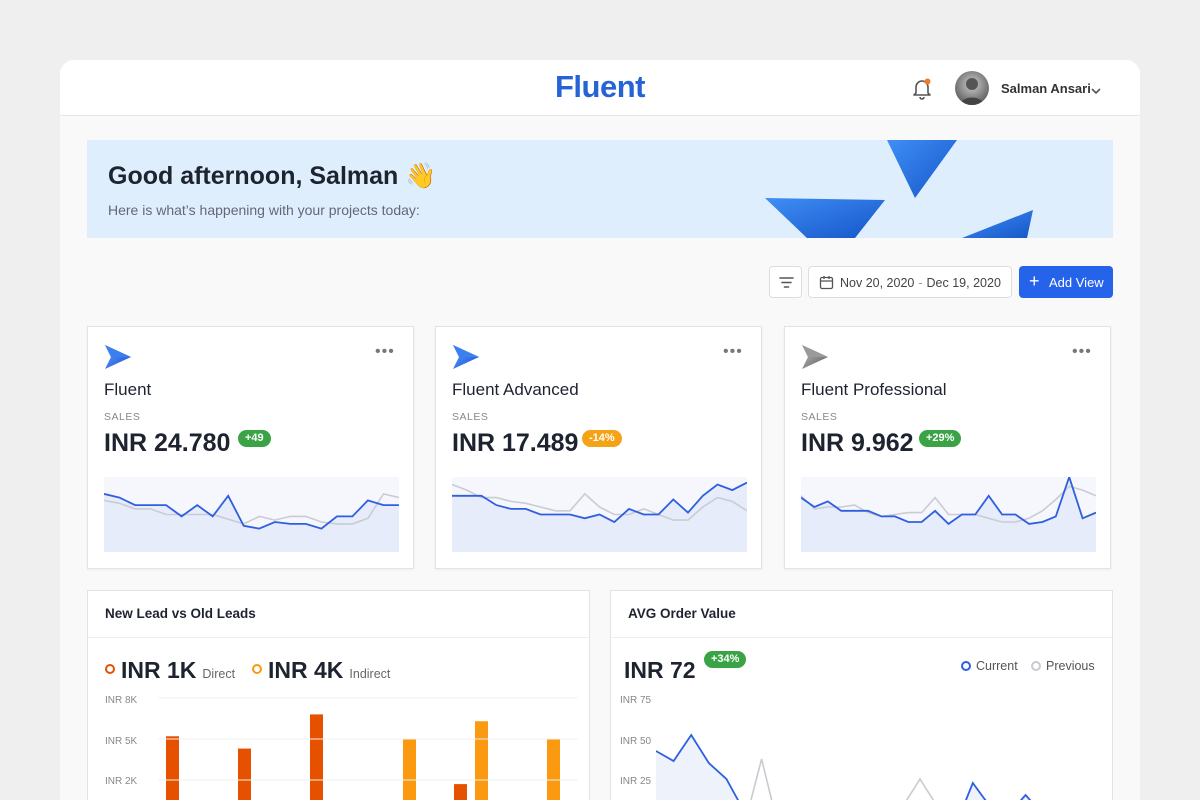 The image size is (1200, 800). I want to click on indirect-value: INR 4K, so click(306, 670).